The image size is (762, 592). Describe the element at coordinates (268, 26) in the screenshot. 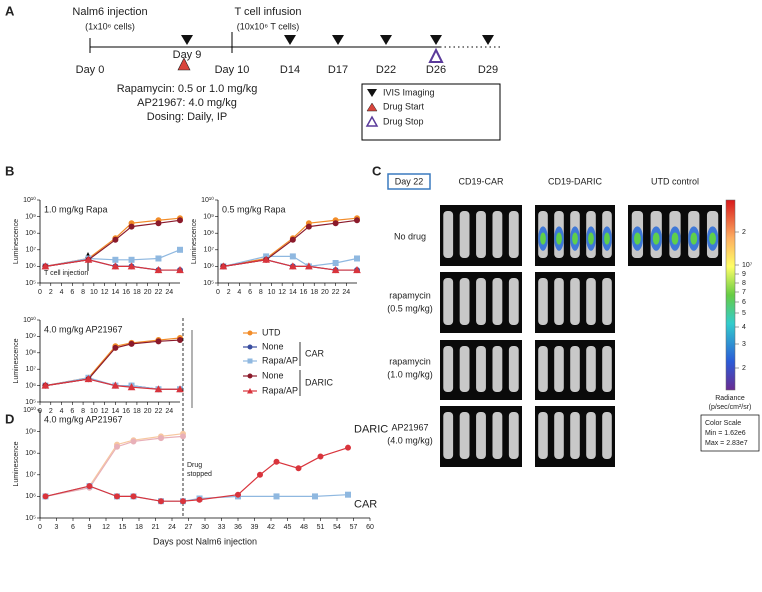

I see `infusion-dose: (10x10⁶ T cells)` at that location.